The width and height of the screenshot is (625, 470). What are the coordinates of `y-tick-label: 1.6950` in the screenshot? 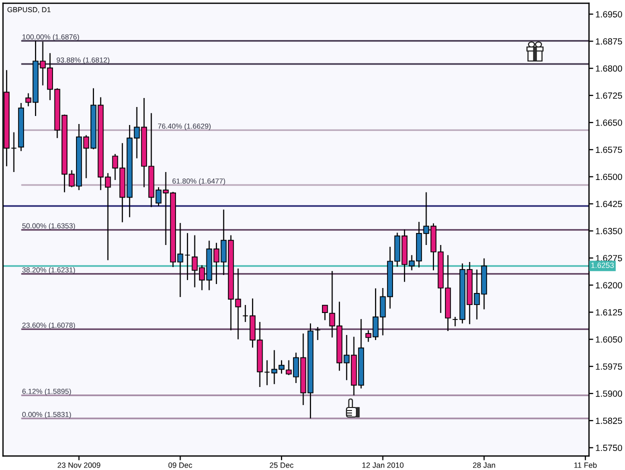 It's located at (609, 14).